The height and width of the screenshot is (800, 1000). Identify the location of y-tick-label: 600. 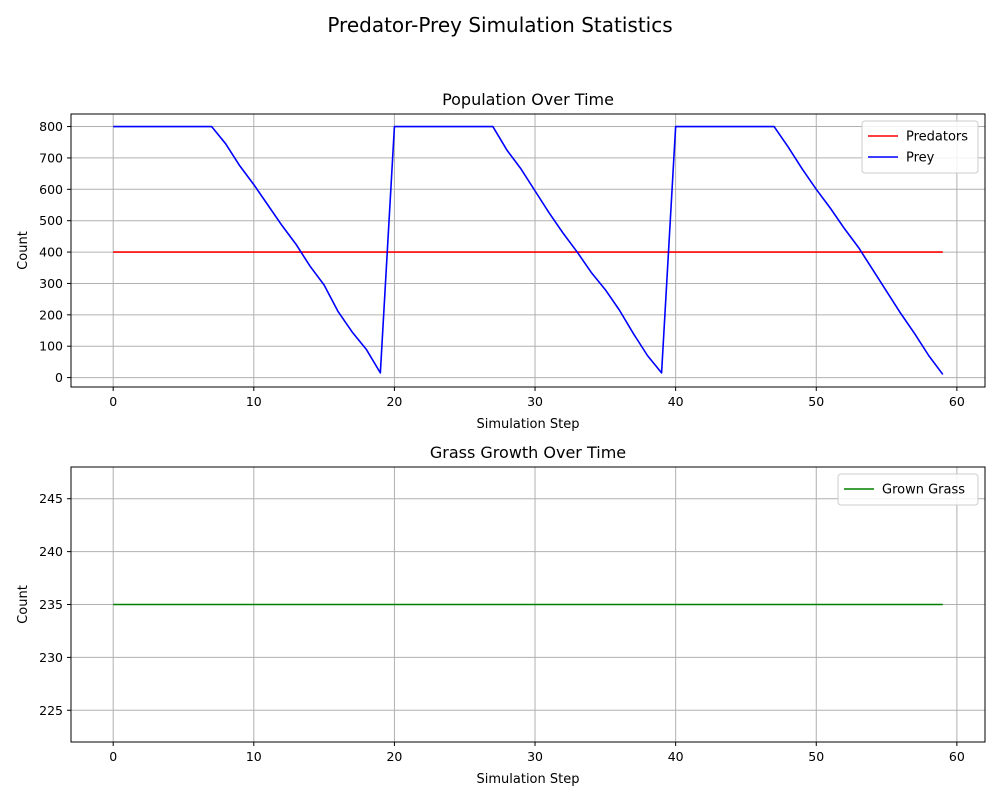
(51, 189).